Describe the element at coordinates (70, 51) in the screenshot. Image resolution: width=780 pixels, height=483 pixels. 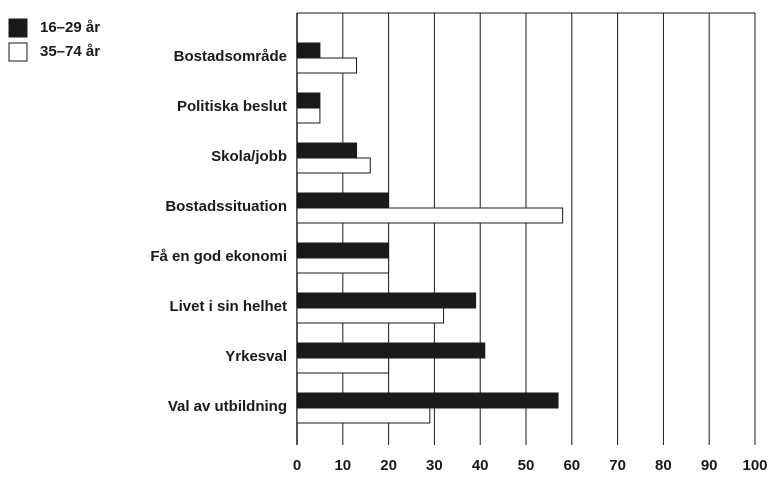
I see `legend-label: 35–74 år` at that location.